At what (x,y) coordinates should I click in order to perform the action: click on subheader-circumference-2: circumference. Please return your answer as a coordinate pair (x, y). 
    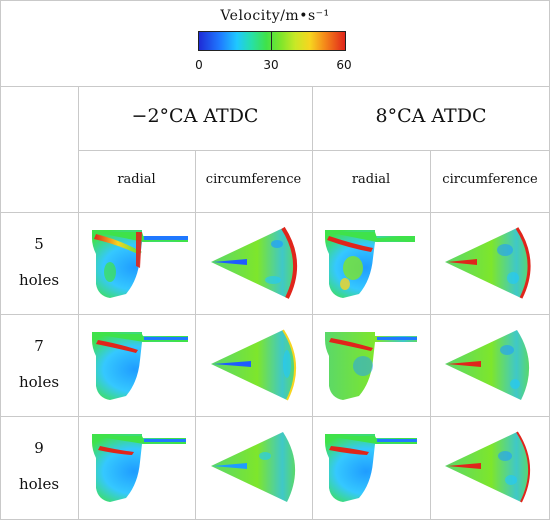
    Looking at the image, I should click on (490, 179).